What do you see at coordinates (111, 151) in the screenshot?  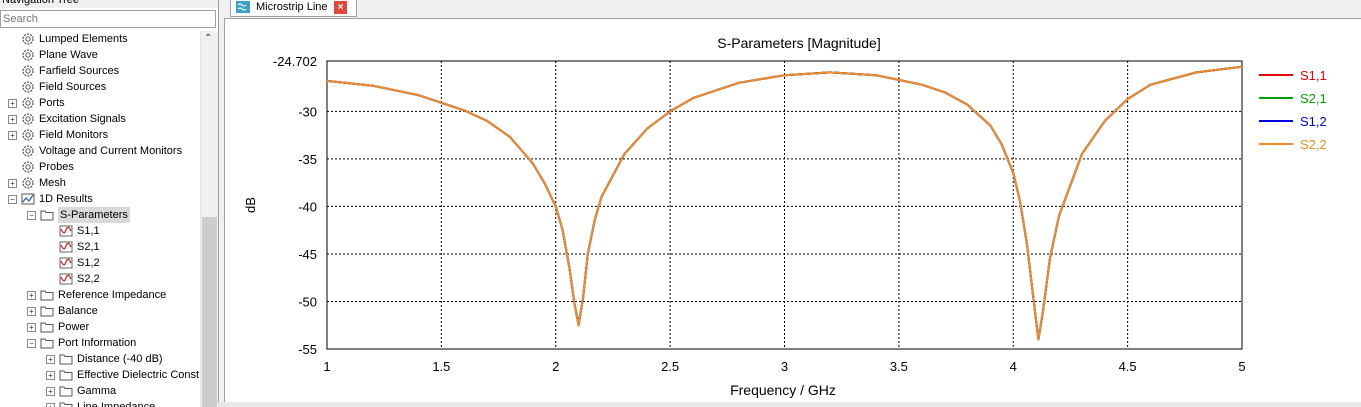 I see `tree-item-label: Voltage and Current Monitors` at bounding box center [111, 151].